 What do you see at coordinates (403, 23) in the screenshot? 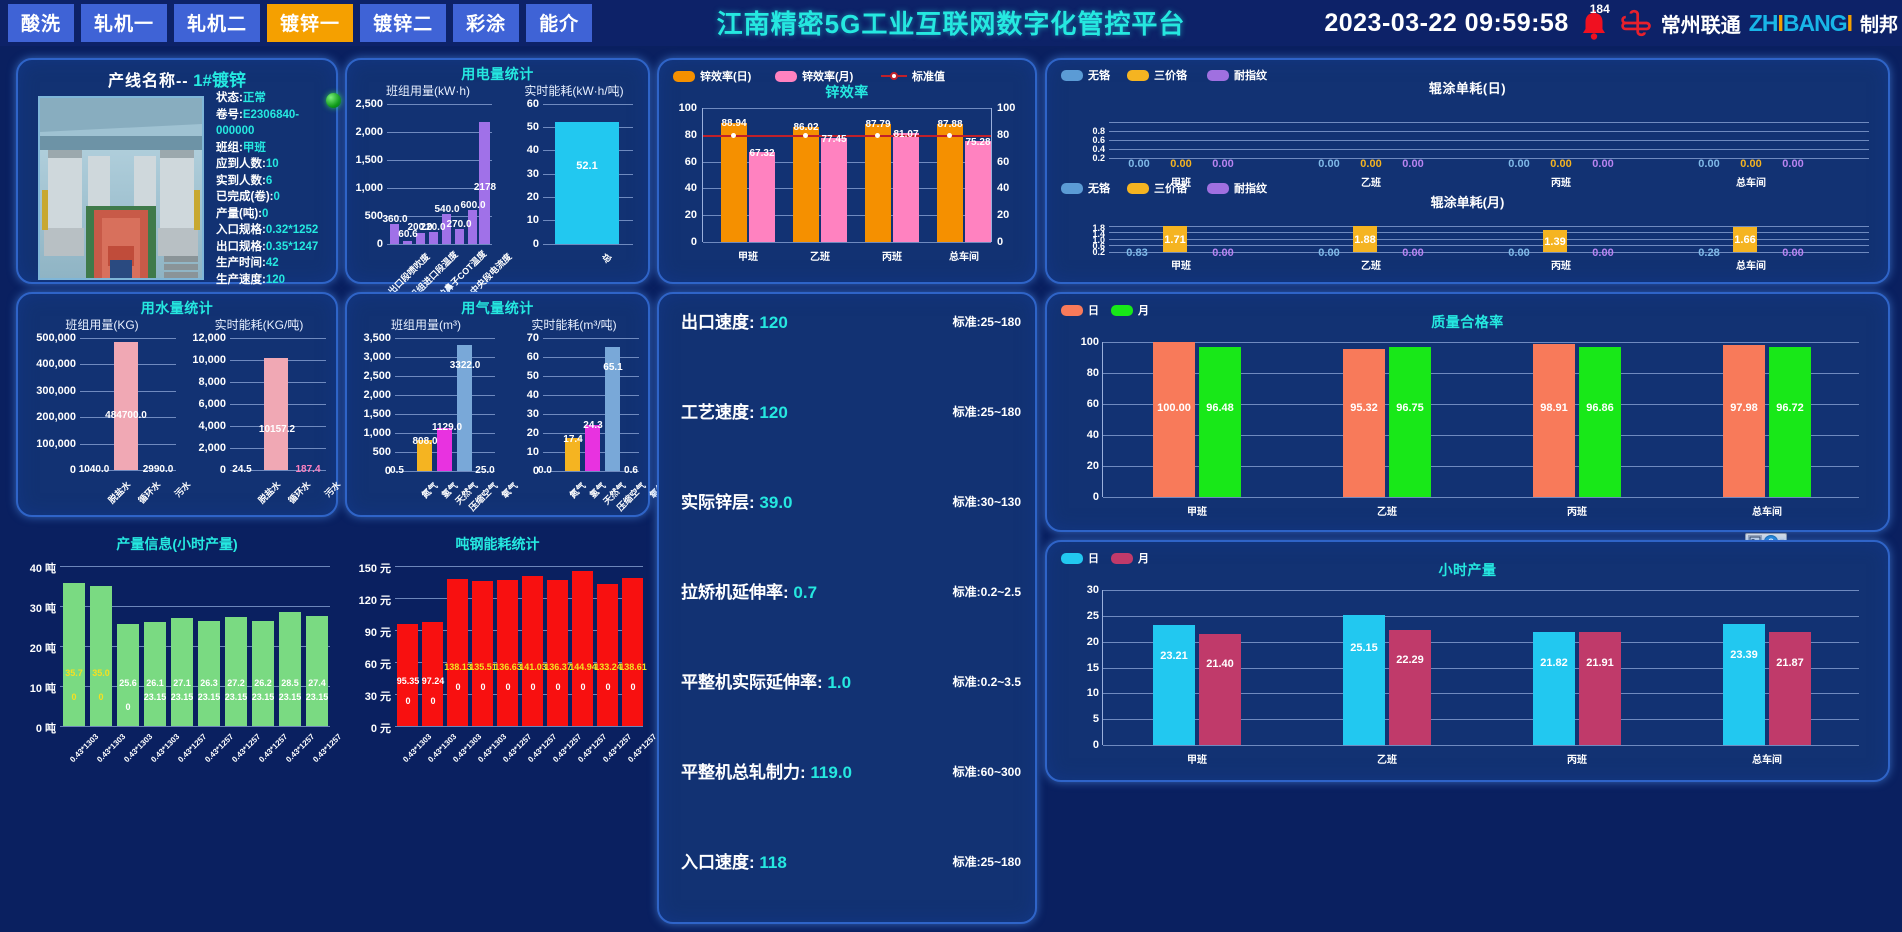
I see `nav-tab-duxin-2: 镀锌二` at bounding box center [403, 23].